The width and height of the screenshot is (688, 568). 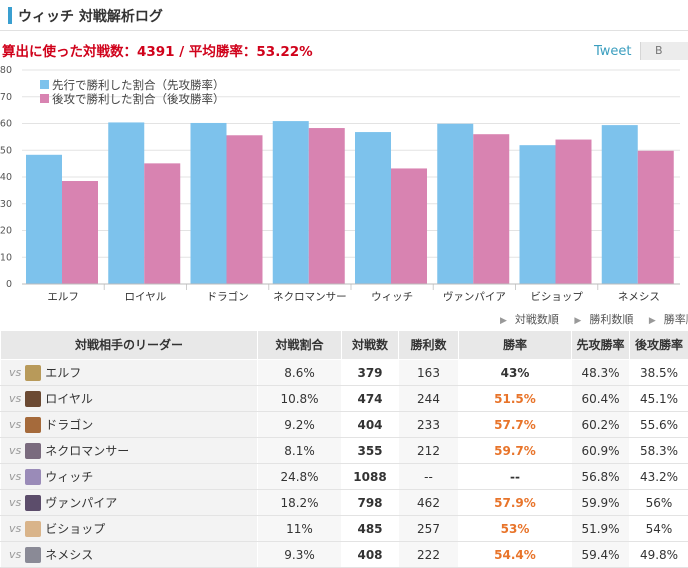 What do you see at coordinates (526, 319) in the screenshot?
I see `sort-by-games: ▶対戦数順` at bounding box center [526, 319].